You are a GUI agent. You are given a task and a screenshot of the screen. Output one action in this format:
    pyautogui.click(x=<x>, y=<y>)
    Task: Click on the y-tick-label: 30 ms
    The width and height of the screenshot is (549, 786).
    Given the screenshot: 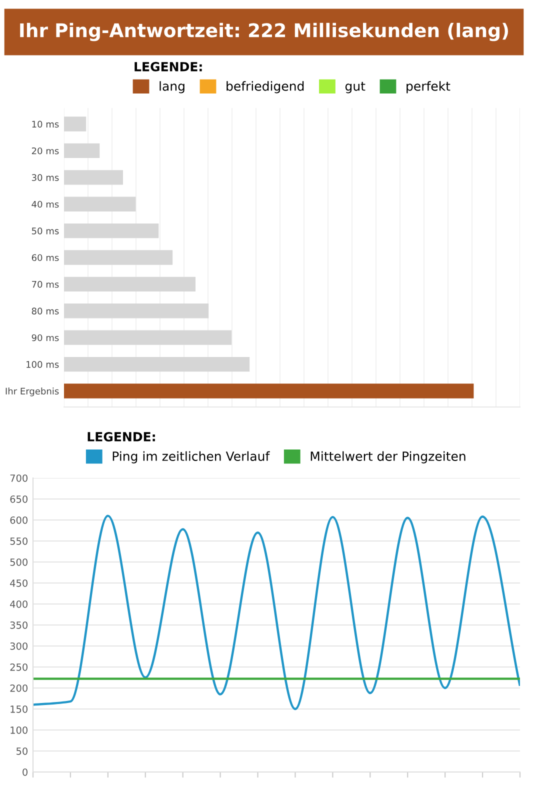 What is the action you would take?
    pyautogui.click(x=45, y=177)
    